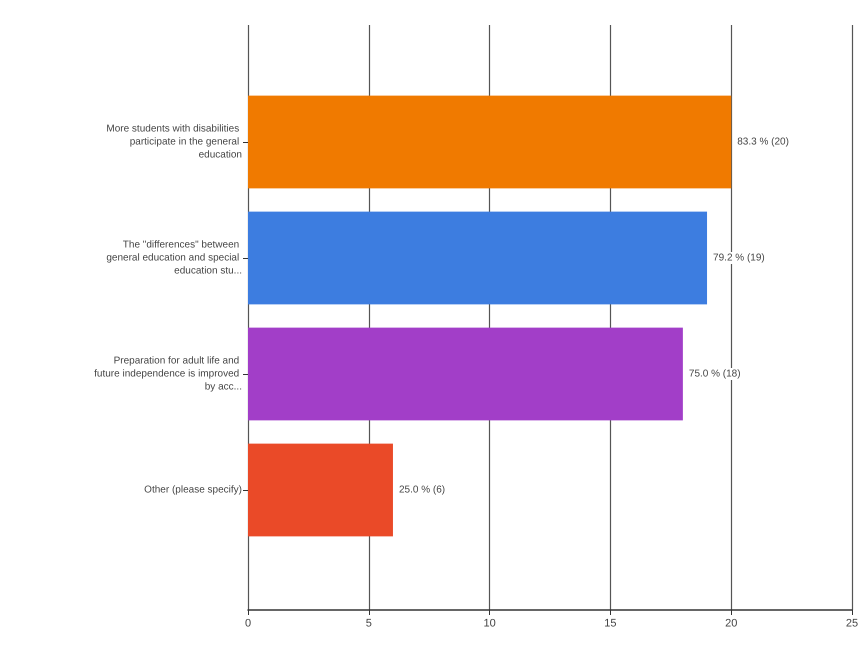 The image size is (864, 650). I want to click on x-tick-label: 15, so click(610, 624).